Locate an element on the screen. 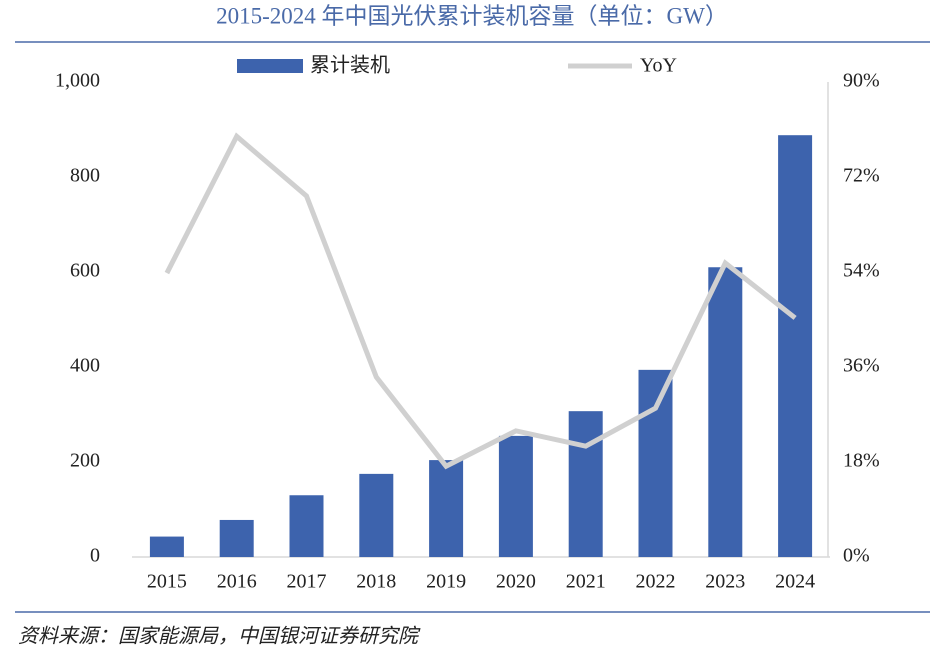 The width and height of the screenshot is (945, 657). y2-tick-label: 0% is located at coordinates (856, 556).